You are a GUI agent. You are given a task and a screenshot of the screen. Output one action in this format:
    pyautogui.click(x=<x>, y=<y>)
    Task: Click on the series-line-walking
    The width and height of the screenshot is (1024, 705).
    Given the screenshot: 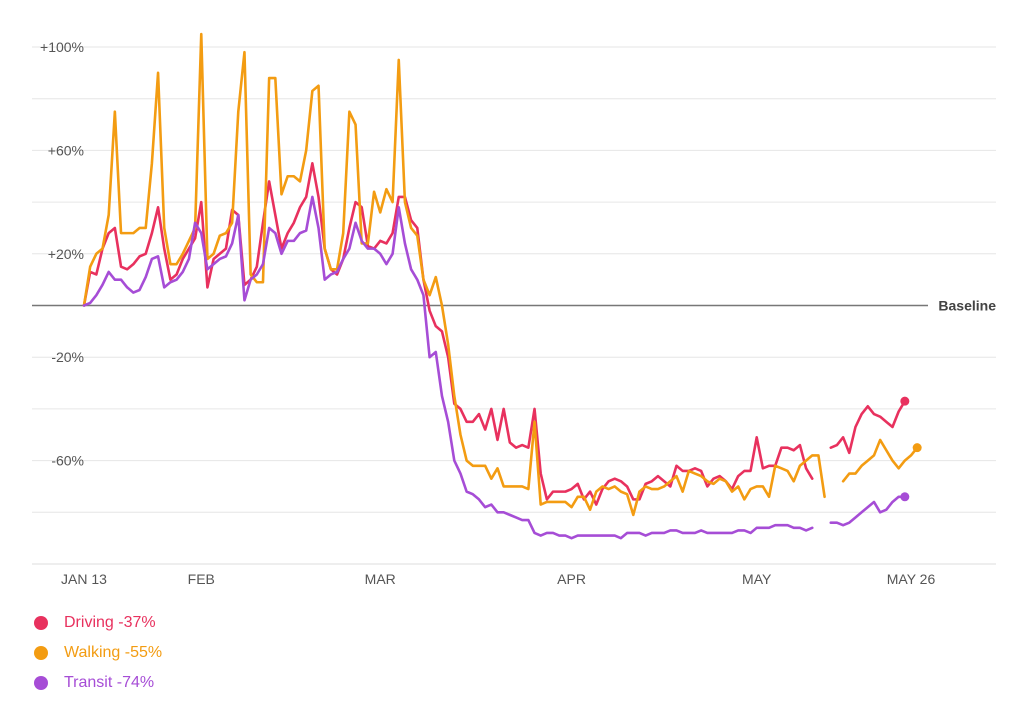 What is the action you would take?
    pyautogui.click(x=880, y=460)
    